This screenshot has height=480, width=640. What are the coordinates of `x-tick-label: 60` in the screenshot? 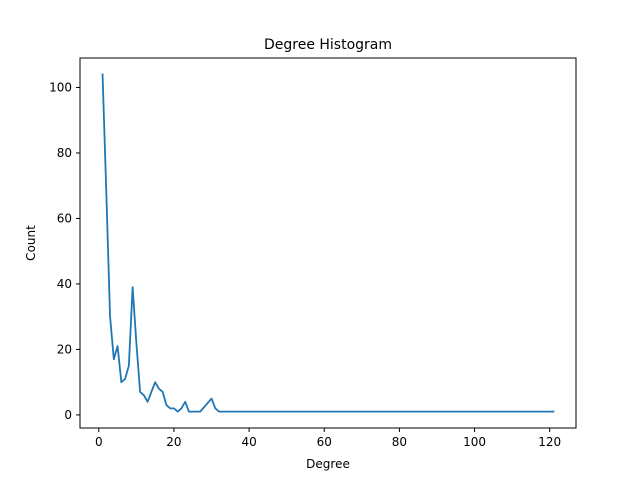 It's located at (324, 442).